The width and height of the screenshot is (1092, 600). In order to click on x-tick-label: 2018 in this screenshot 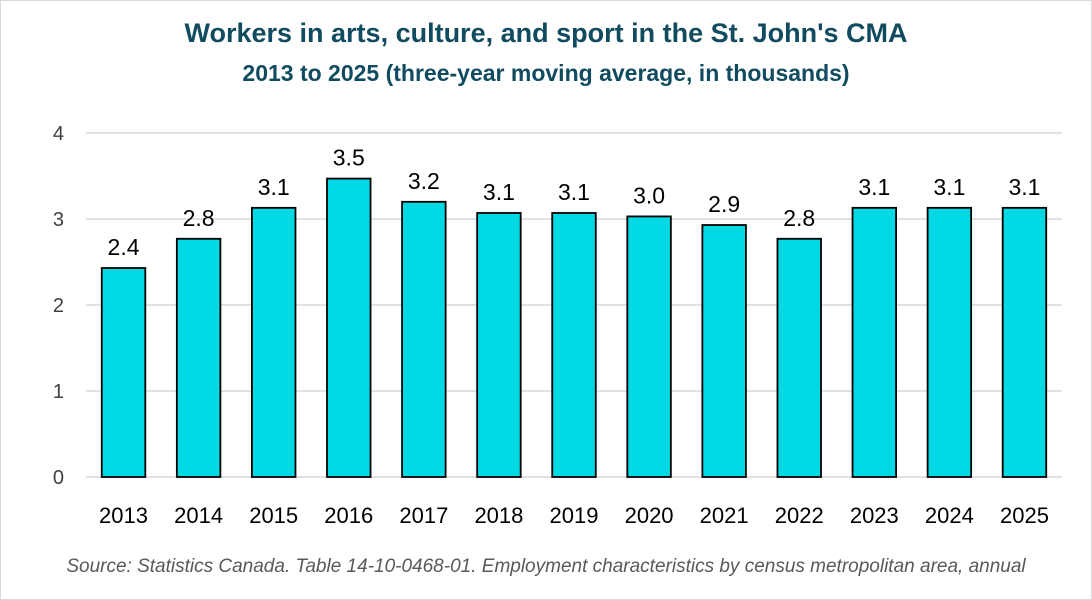, I will do `click(498, 515)`.